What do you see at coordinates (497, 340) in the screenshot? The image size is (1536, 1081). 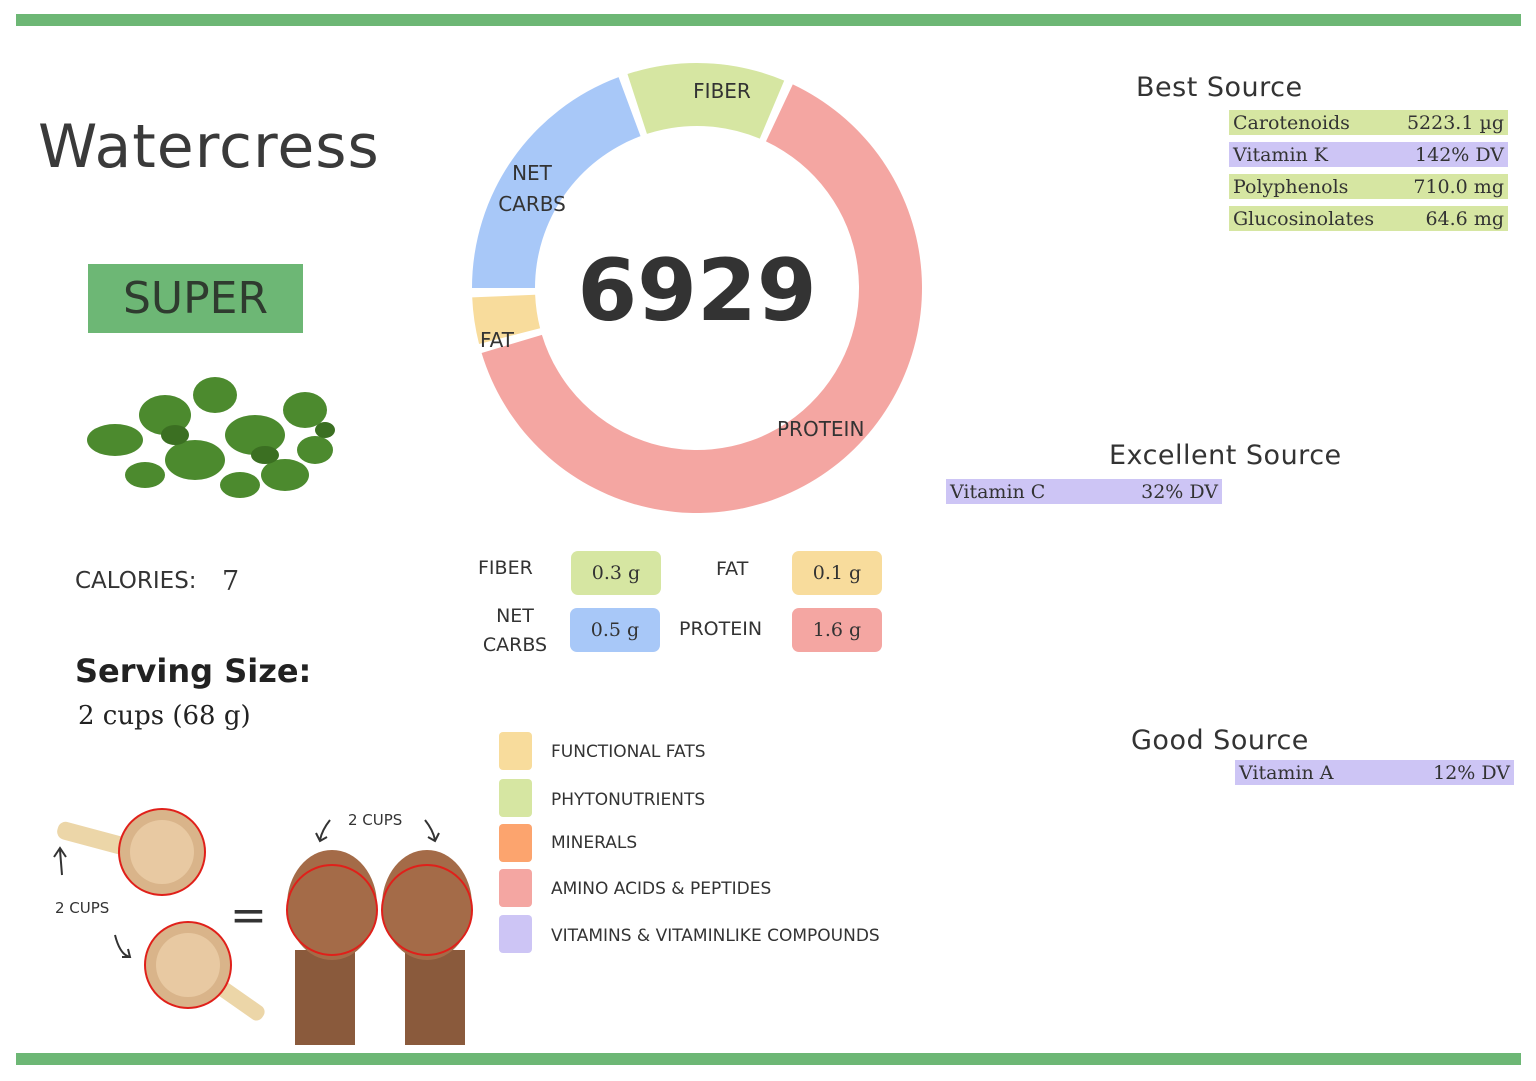 I see `donut-label-fat: FAT` at bounding box center [497, 340].